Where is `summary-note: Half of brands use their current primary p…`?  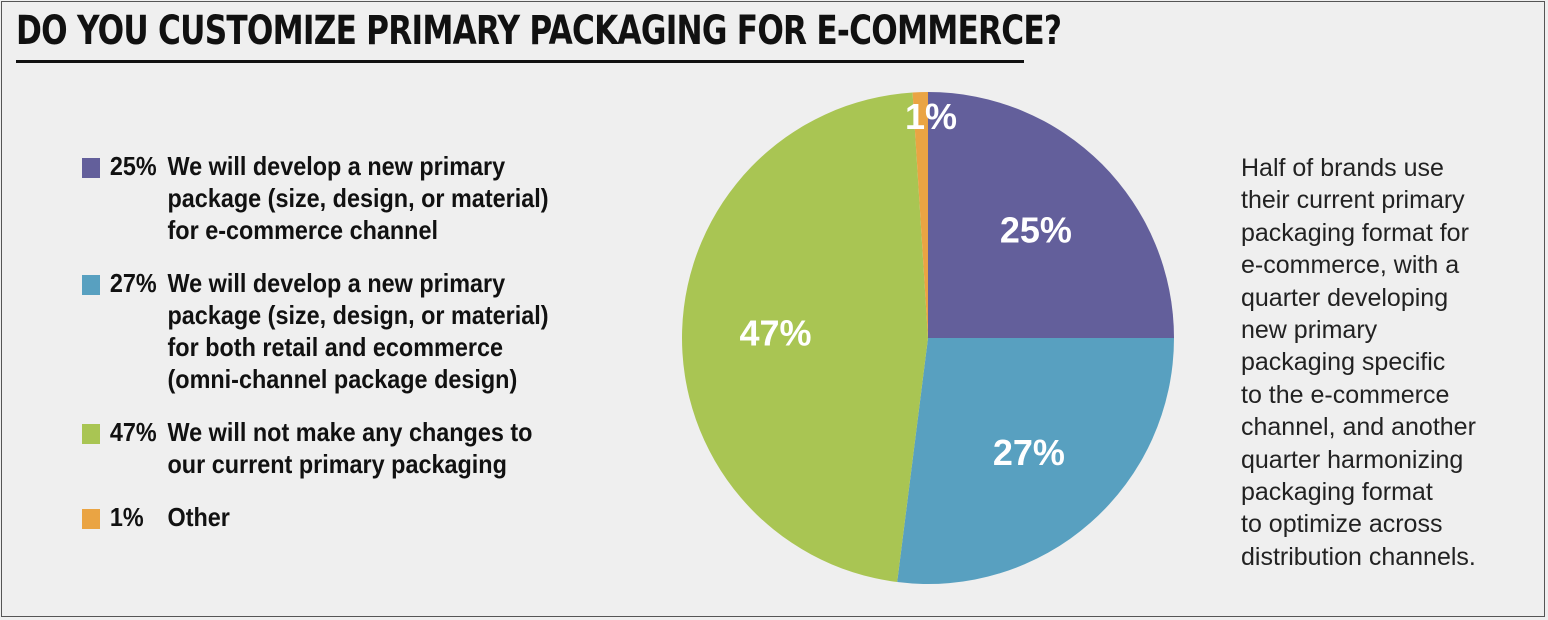
summary-note: Half of brands use their current primary p… is located at coordinates (1391, 362).